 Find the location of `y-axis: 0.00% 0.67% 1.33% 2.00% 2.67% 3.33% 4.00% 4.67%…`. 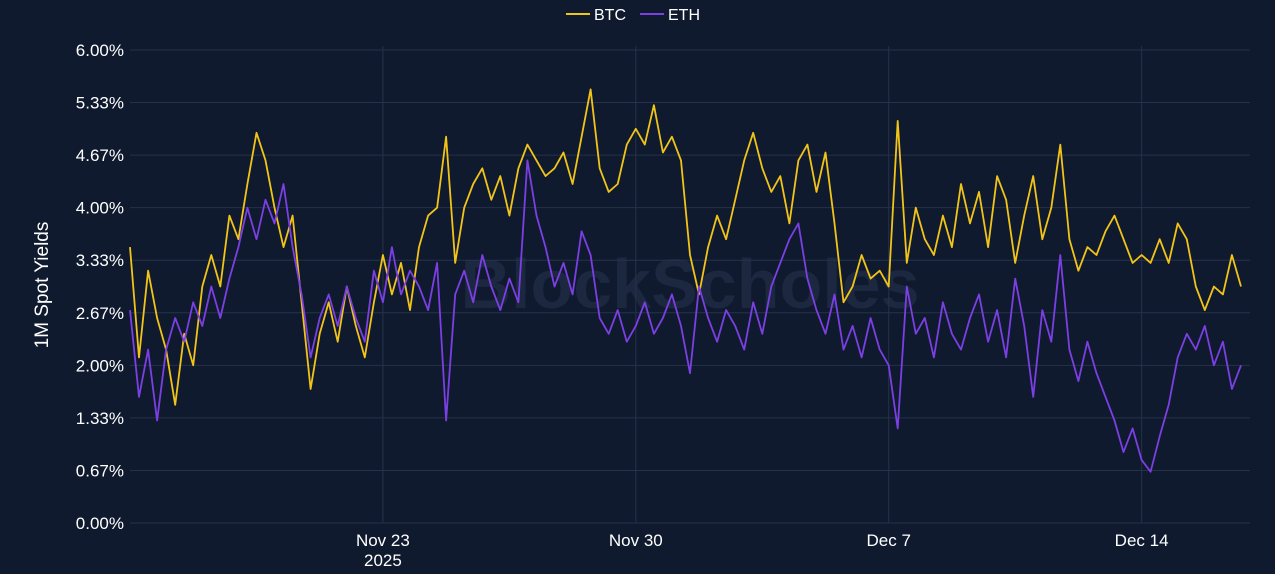

y-axis: 0.00% 0.67% 1.33% 2.00% 2.67% 3.33% 4.00% 4.67%… is located at coordinates (100, 287).